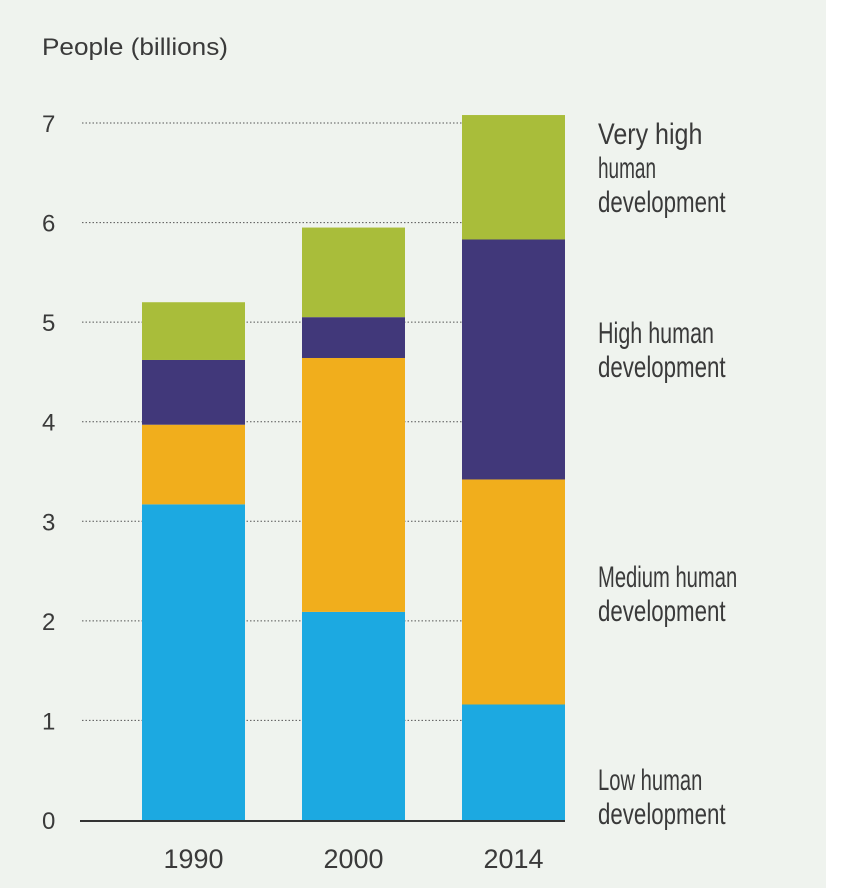  I want to click on x-tick-label: 2014, so click(514, 859).